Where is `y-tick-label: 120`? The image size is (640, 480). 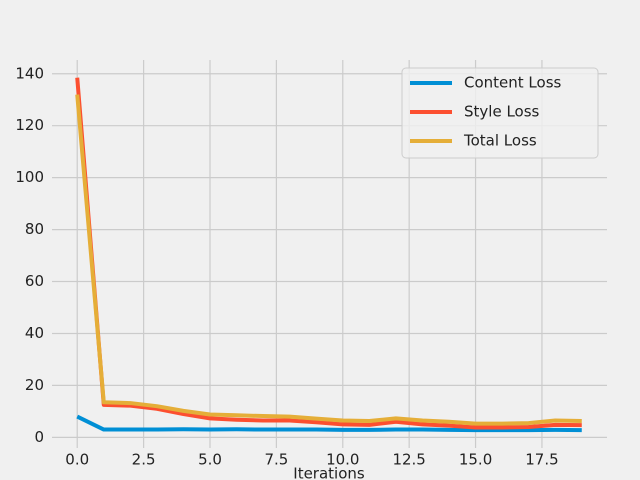 y-tick-label: 120 is located at coordinates (29, 125).